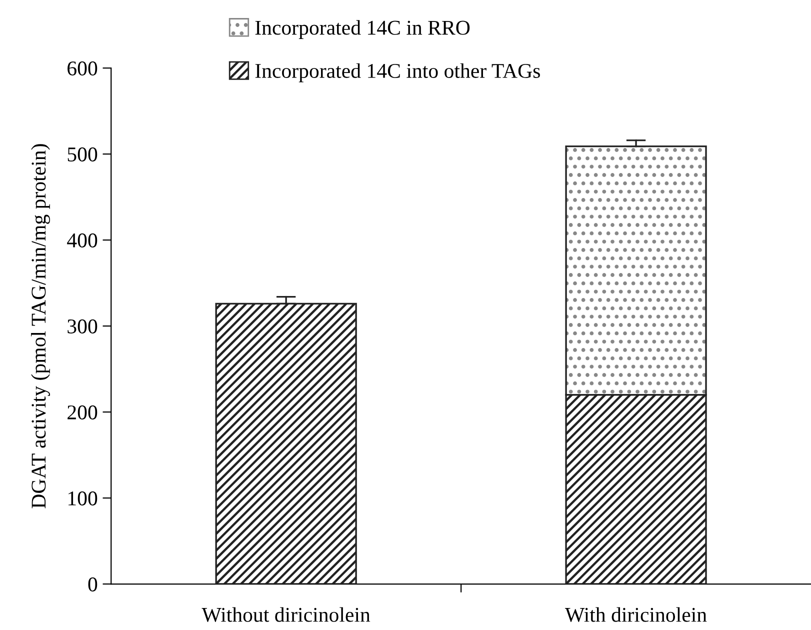 Image resolution: width=811 pixels, height=630 pixels. Describe the element at coordinates (93, 584) in the screenshot. I see `y-tick-label: 0` at that location.